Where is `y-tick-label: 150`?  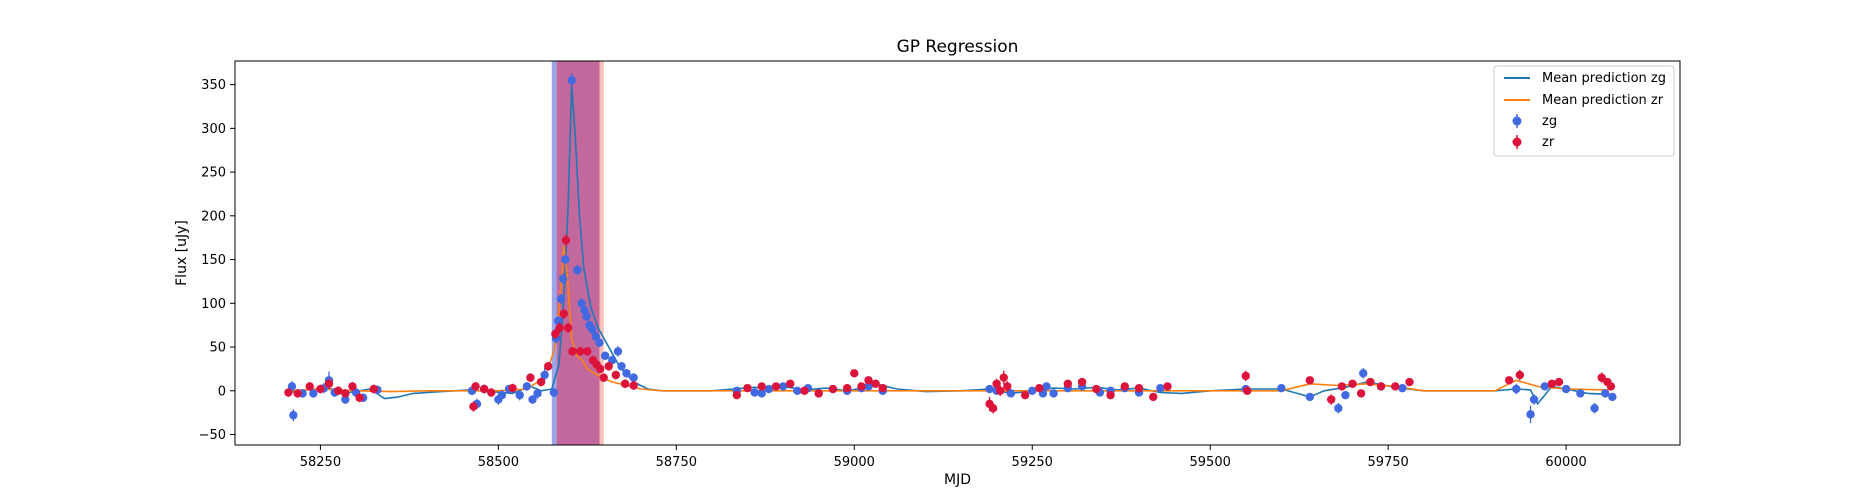 y-tick-label: 150 is located at coordinates (213, 260).